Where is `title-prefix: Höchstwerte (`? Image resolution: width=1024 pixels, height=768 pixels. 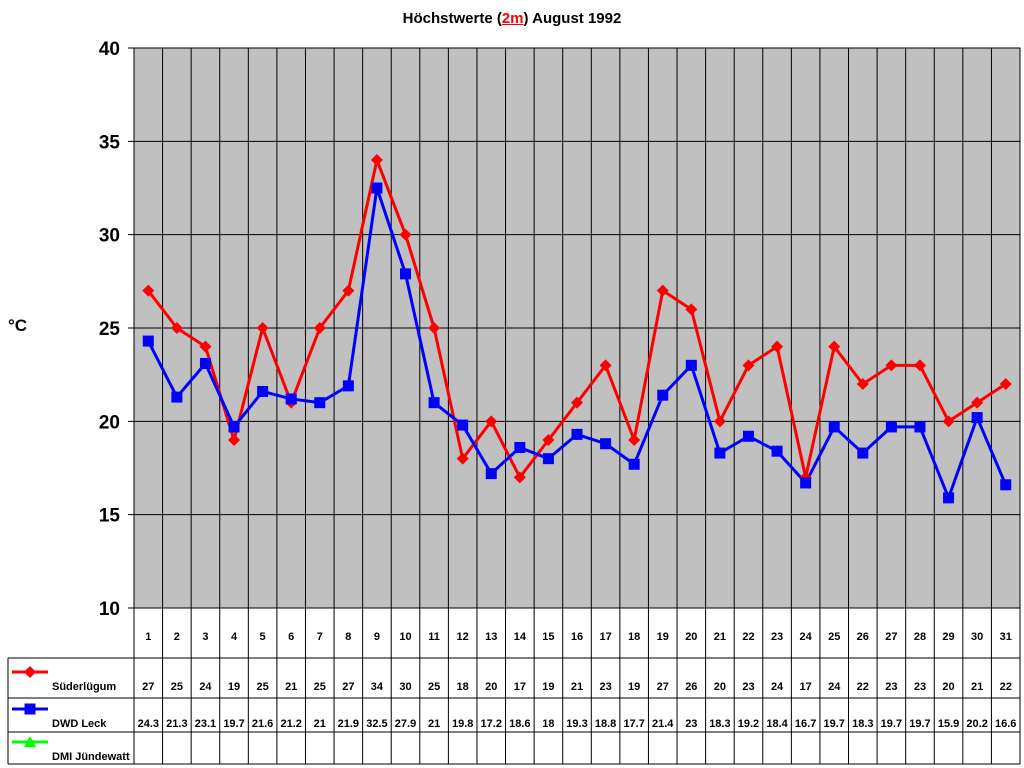 title-prefix: Höchstwerte ( is located at coordinates (452, 18).